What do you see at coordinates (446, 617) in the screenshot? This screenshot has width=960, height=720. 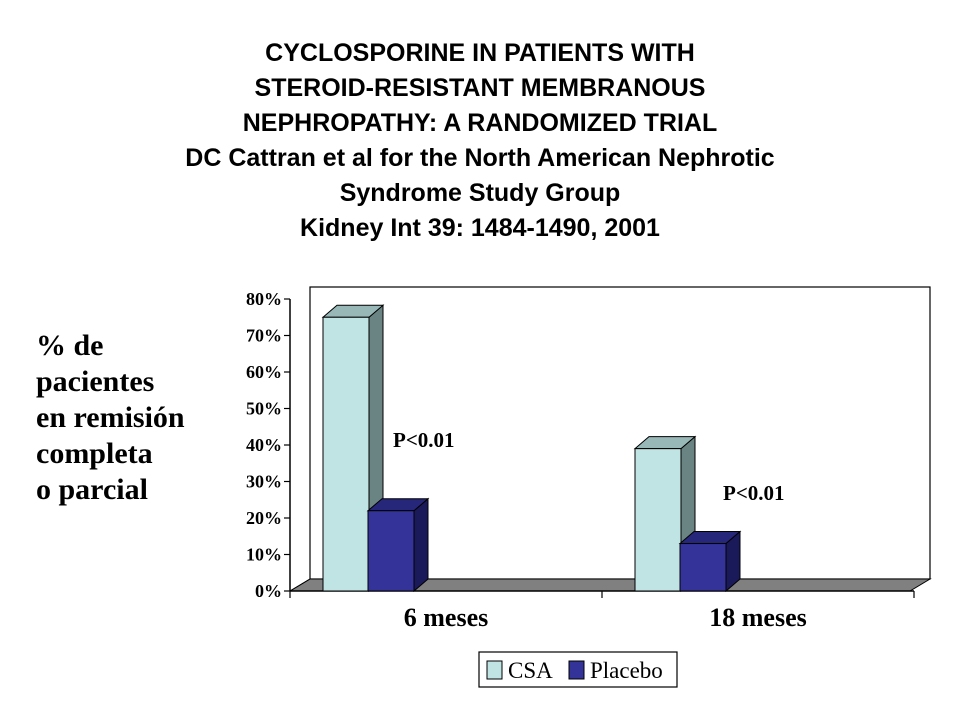 I see `x-tick-label: 6 meses` at bounding box center [446, 617].